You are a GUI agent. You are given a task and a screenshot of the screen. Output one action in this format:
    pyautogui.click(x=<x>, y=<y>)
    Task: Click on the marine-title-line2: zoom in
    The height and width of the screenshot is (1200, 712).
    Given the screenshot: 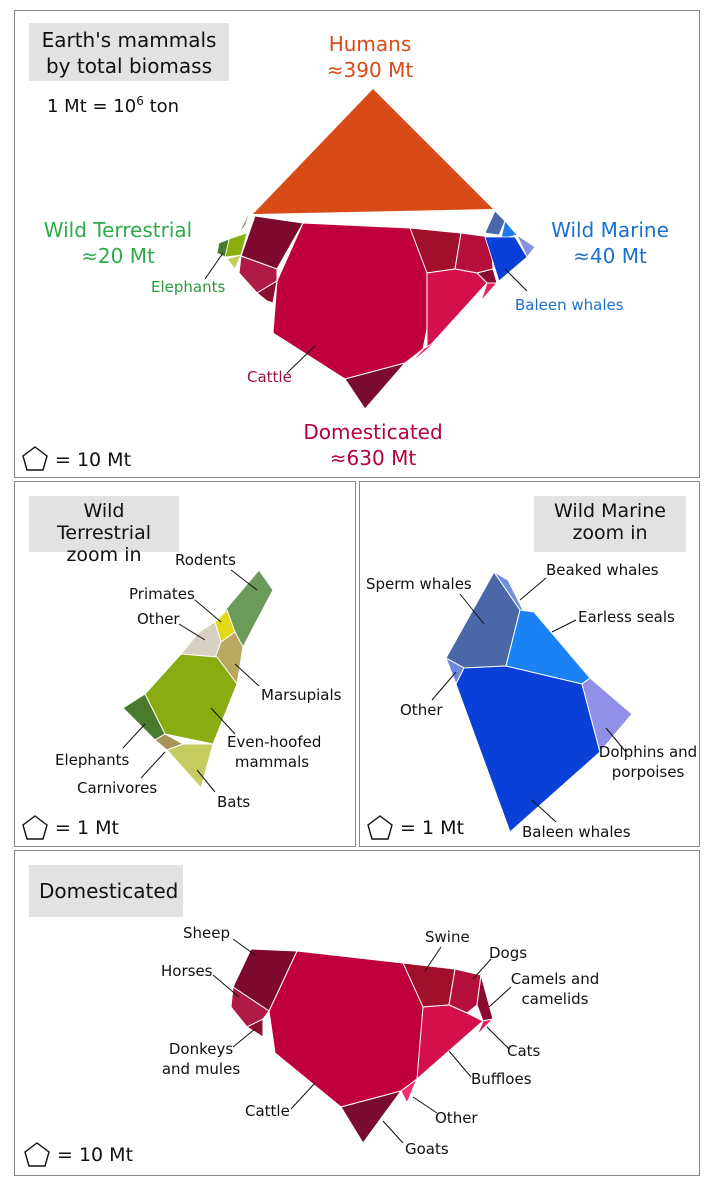 What is the action you would take?
    pyautogui.click(x=610, y=533)
    